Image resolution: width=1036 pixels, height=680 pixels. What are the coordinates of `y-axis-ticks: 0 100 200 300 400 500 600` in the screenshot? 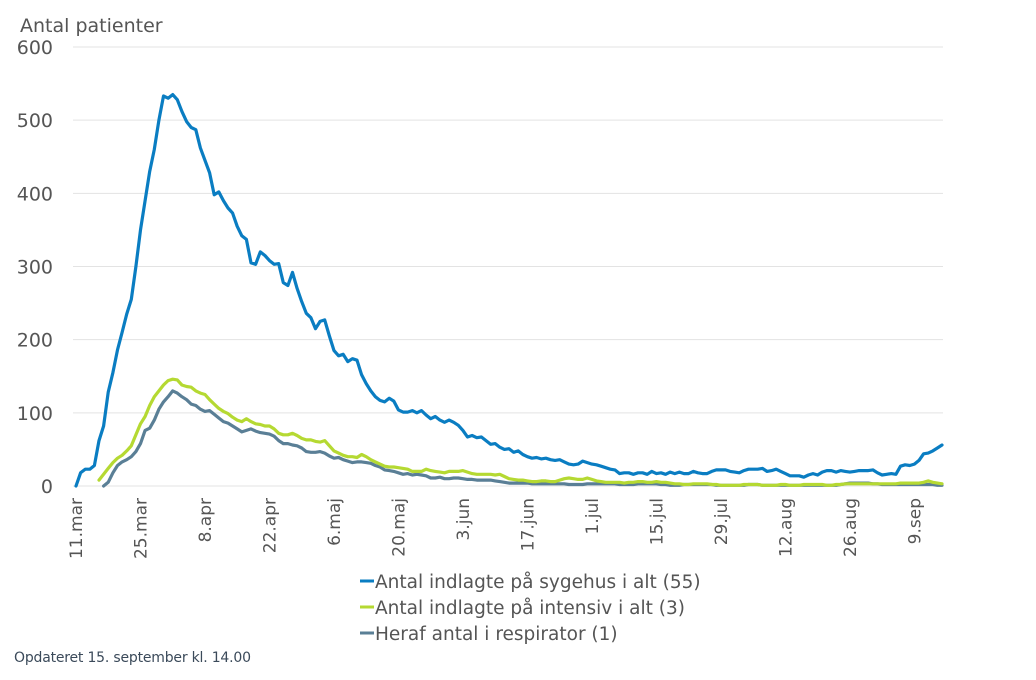 It's located at (35, 267).